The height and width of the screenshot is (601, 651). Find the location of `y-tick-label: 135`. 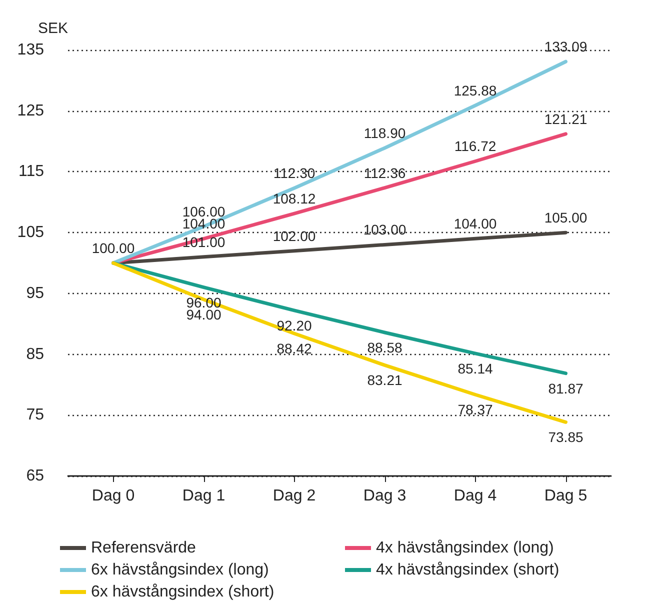

y-tick-label: 135 is located at coordinates (30, 50).